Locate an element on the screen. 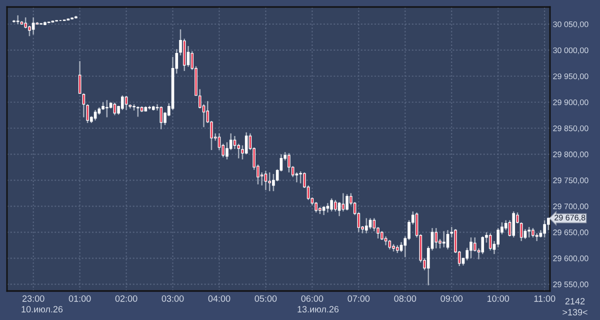 The width and height of the screenshot is (600, 320). text: 29 676,8 is located at coordinates (570, 218).